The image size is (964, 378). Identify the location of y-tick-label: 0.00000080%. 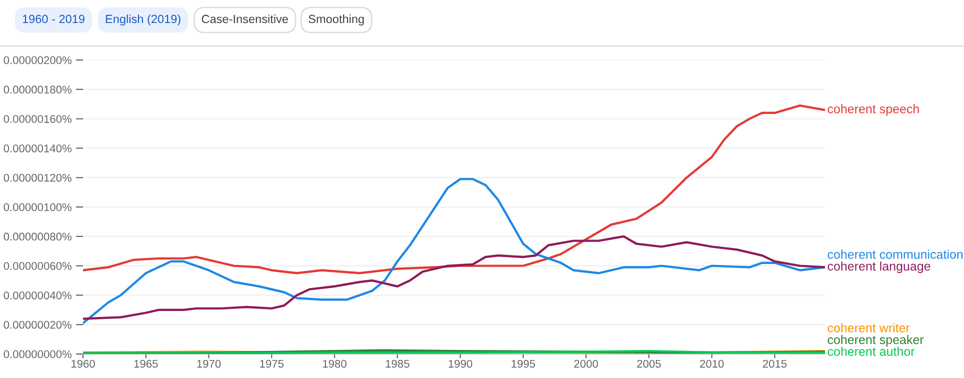
(38, 236).